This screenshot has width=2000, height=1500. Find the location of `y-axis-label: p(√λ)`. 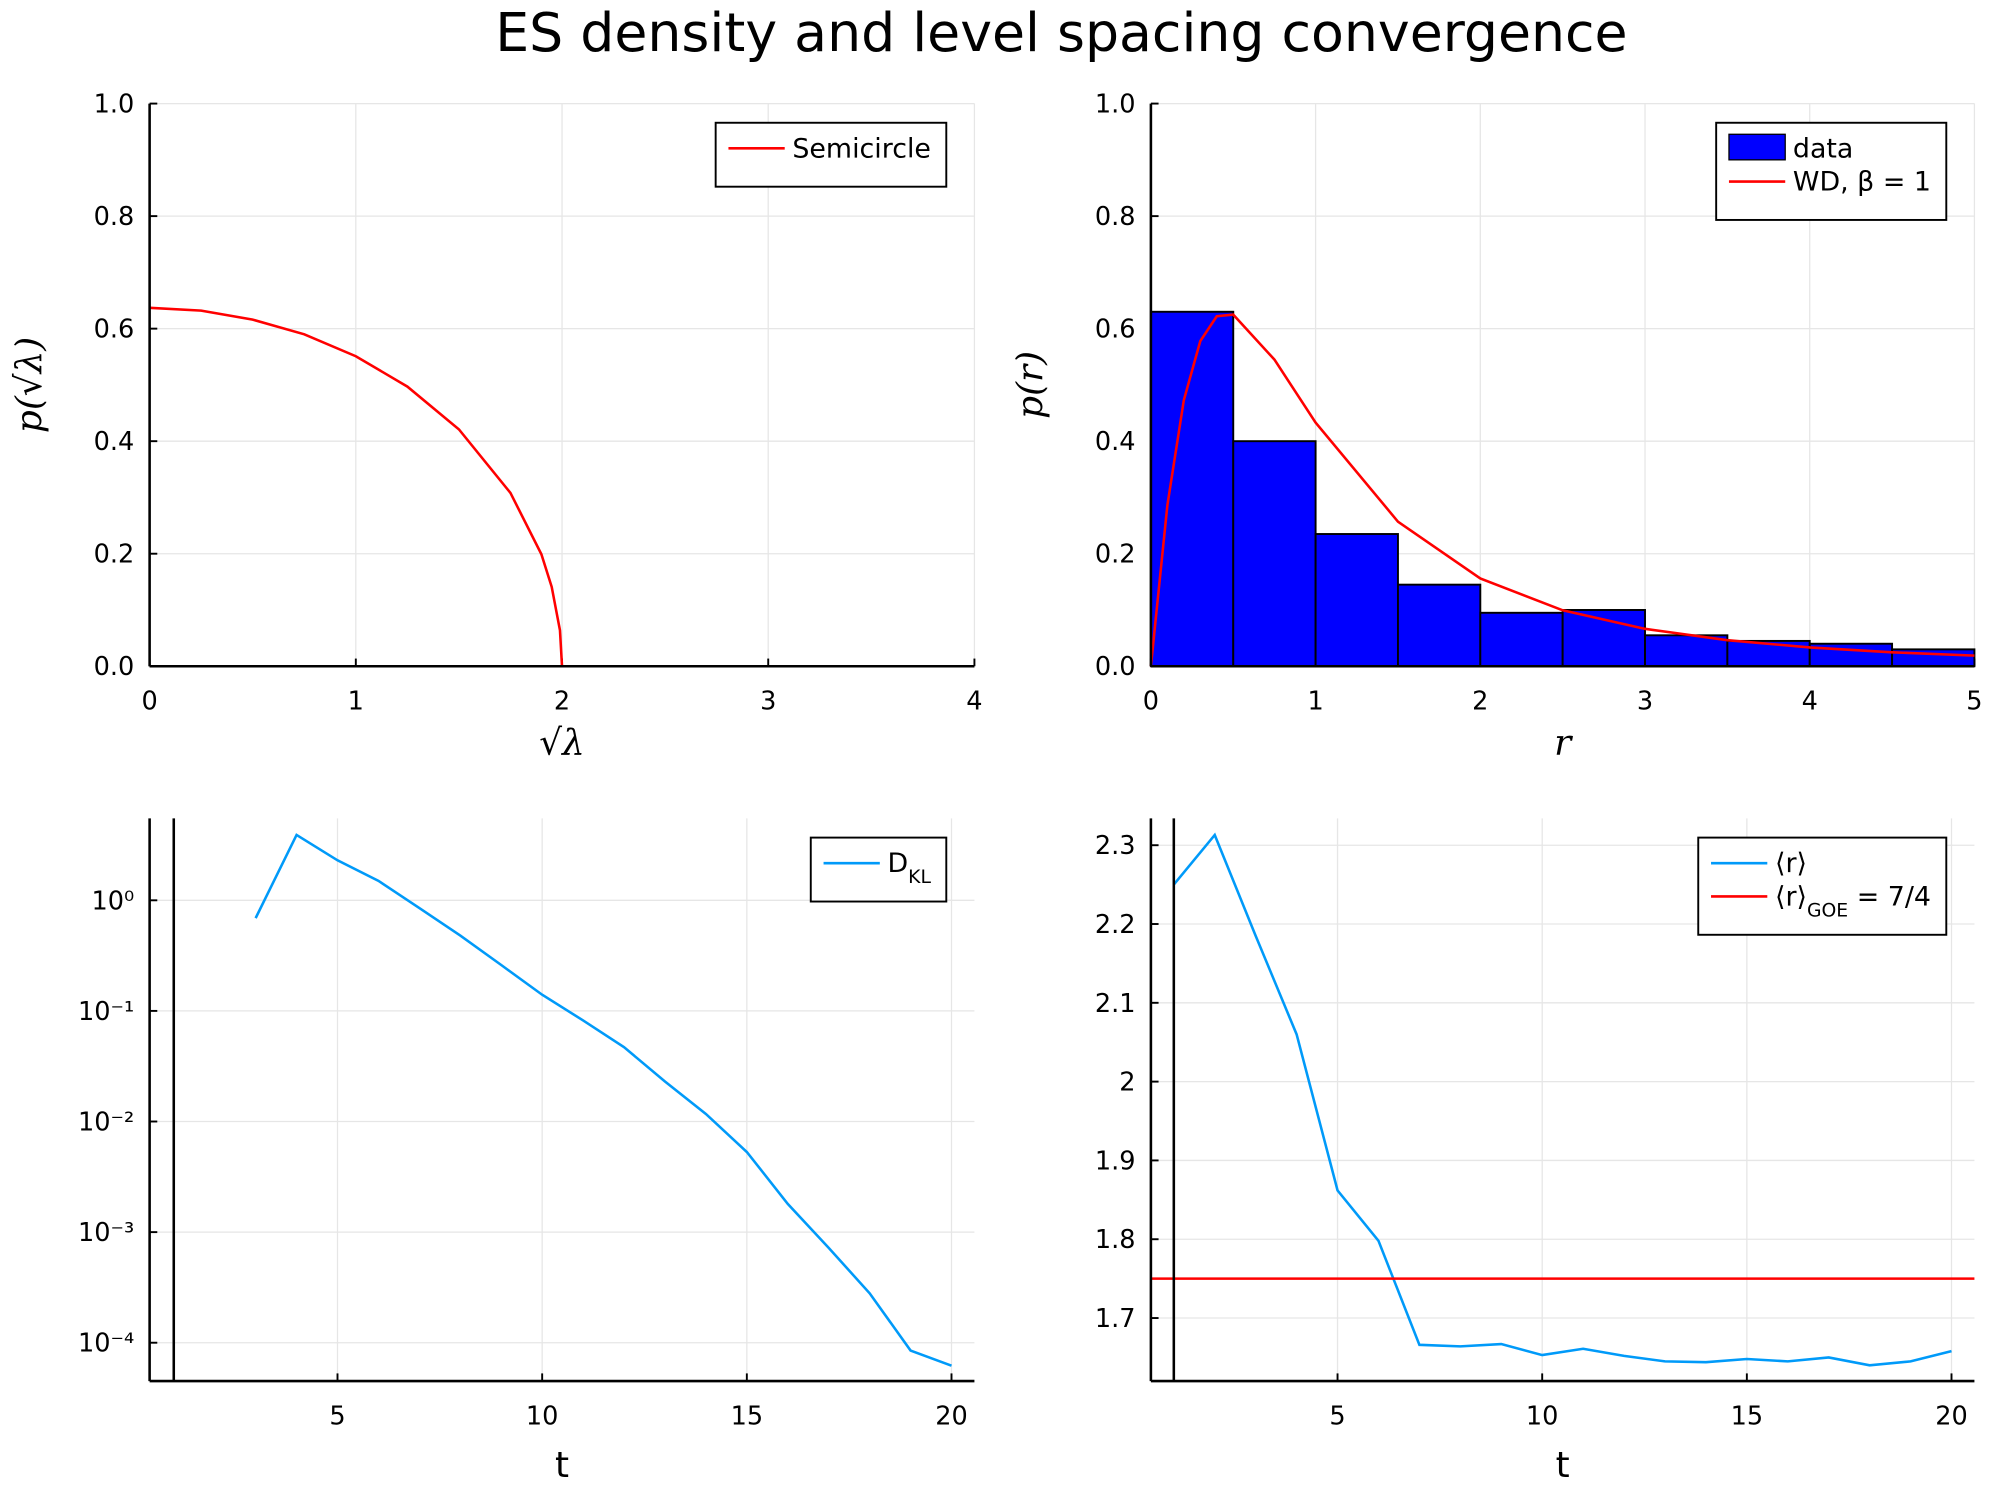

y-axis-label: p(√λ) is located at coordinates (29, 385).